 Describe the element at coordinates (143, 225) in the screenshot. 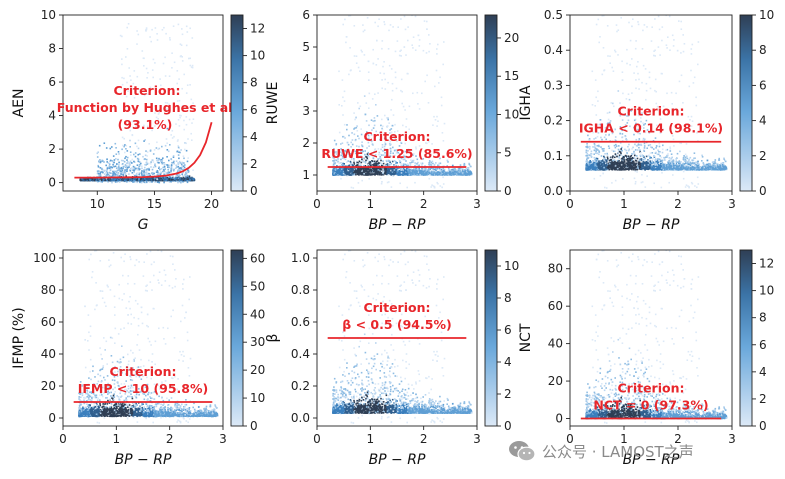

I see `x-axis-label: G` at that location.